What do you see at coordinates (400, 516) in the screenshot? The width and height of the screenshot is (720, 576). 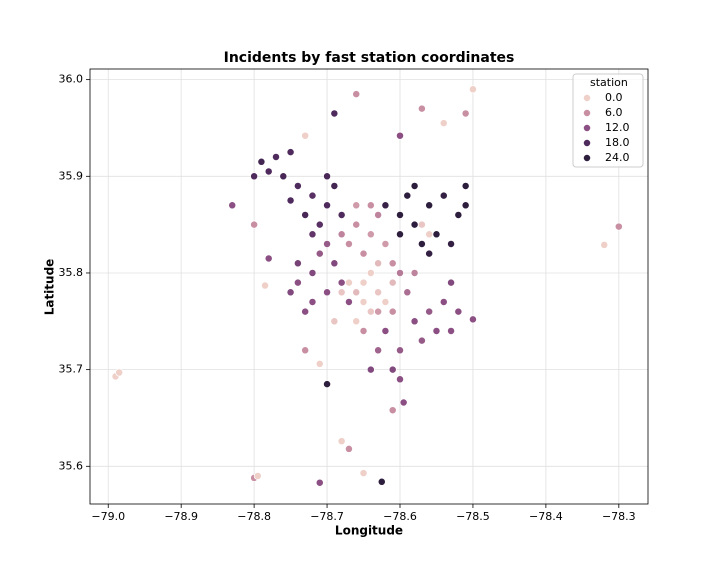 I see `x-tick-label: −78.6` at bounding box center [400, 516].